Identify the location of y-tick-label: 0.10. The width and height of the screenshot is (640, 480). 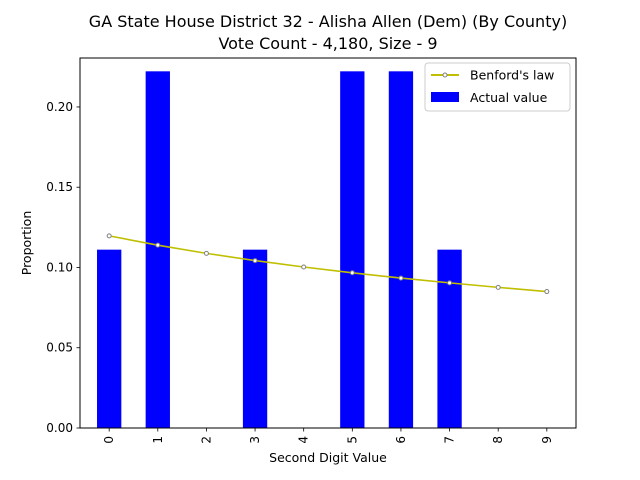
(59, 267).